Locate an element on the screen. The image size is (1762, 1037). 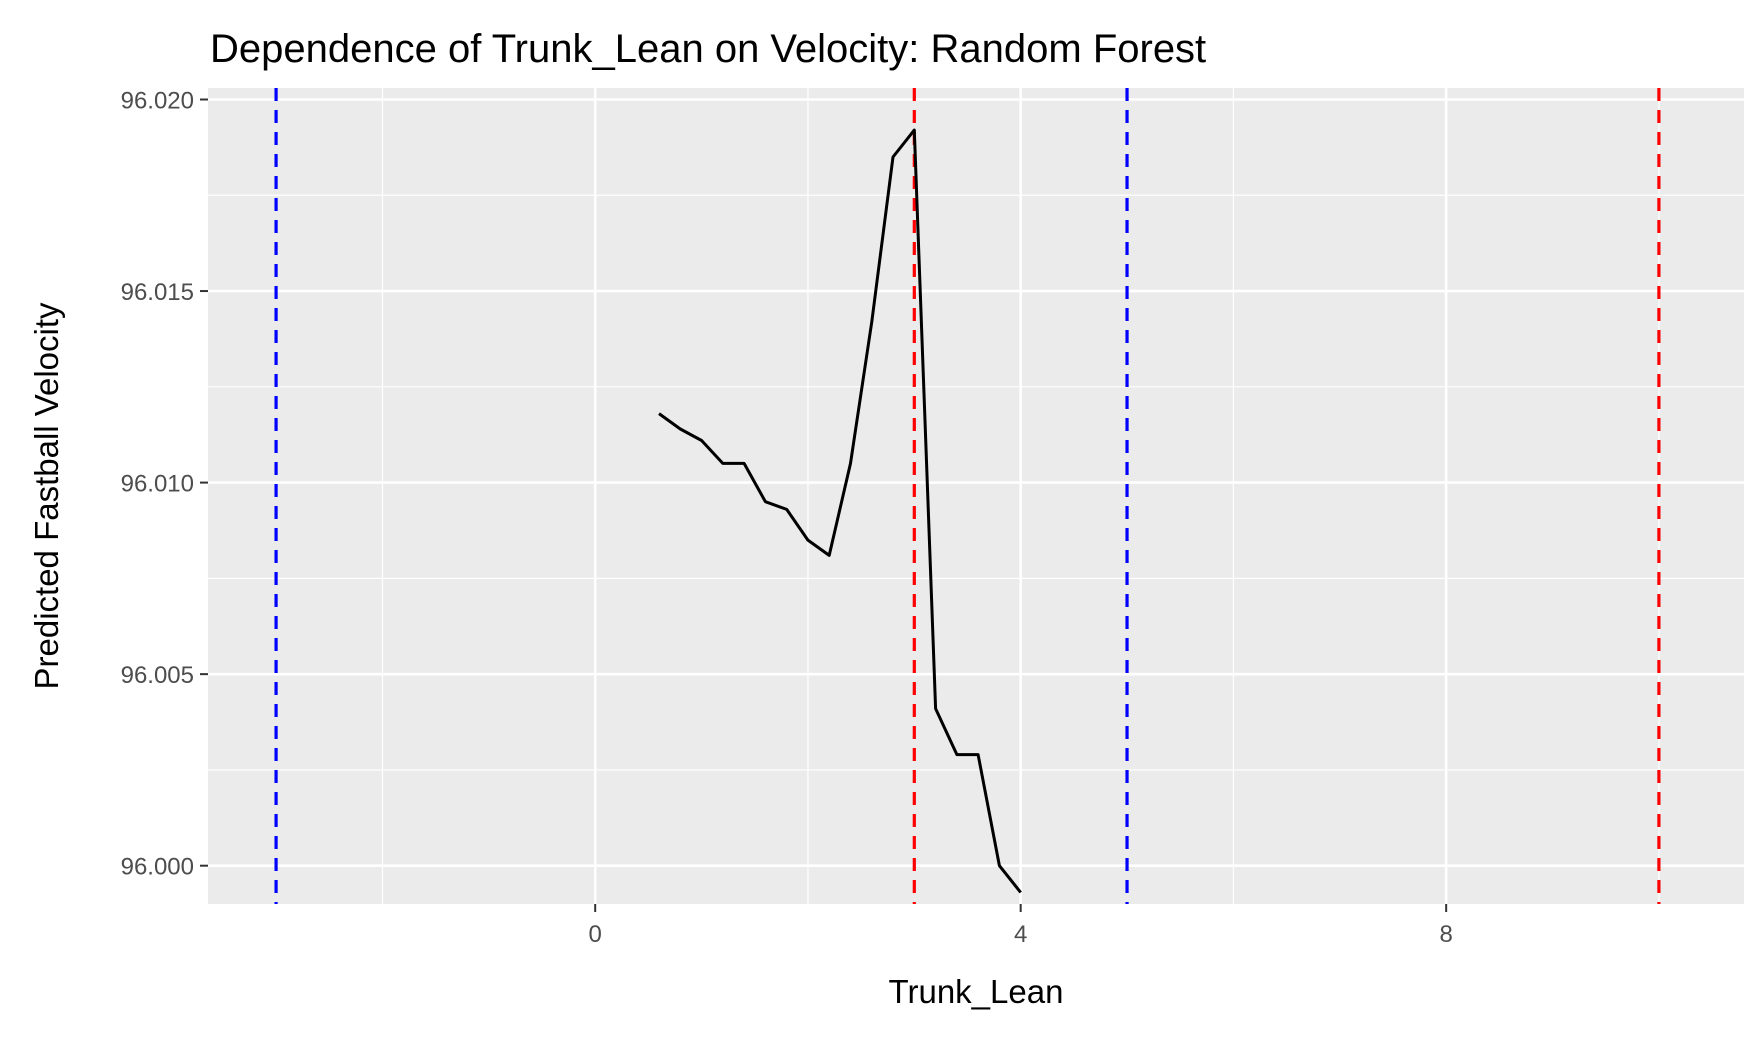
x-axis: 0 4 8 is located at coordinates (1021, 926).